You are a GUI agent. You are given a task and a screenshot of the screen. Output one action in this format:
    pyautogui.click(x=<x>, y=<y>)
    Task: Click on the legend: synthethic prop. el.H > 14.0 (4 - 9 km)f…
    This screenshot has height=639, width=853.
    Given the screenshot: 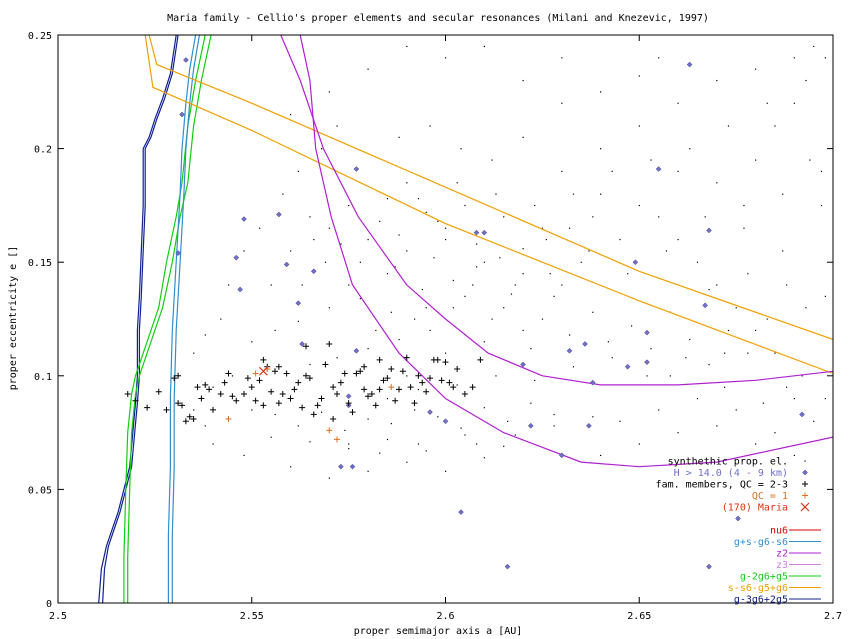 What is the action you would take?
    pyautogui.click(x=738, y=531)
    